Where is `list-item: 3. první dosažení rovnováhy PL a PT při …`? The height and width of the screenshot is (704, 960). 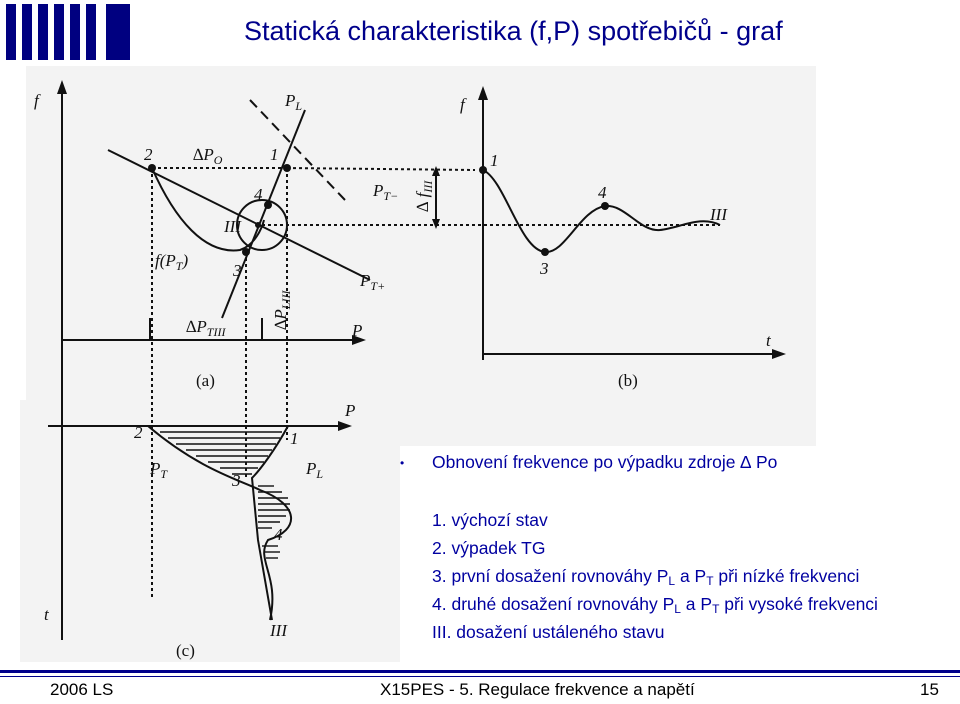
list-item: 3. první dosažení rovnováhy PL a PT při … is located at coordinates (646, 577).